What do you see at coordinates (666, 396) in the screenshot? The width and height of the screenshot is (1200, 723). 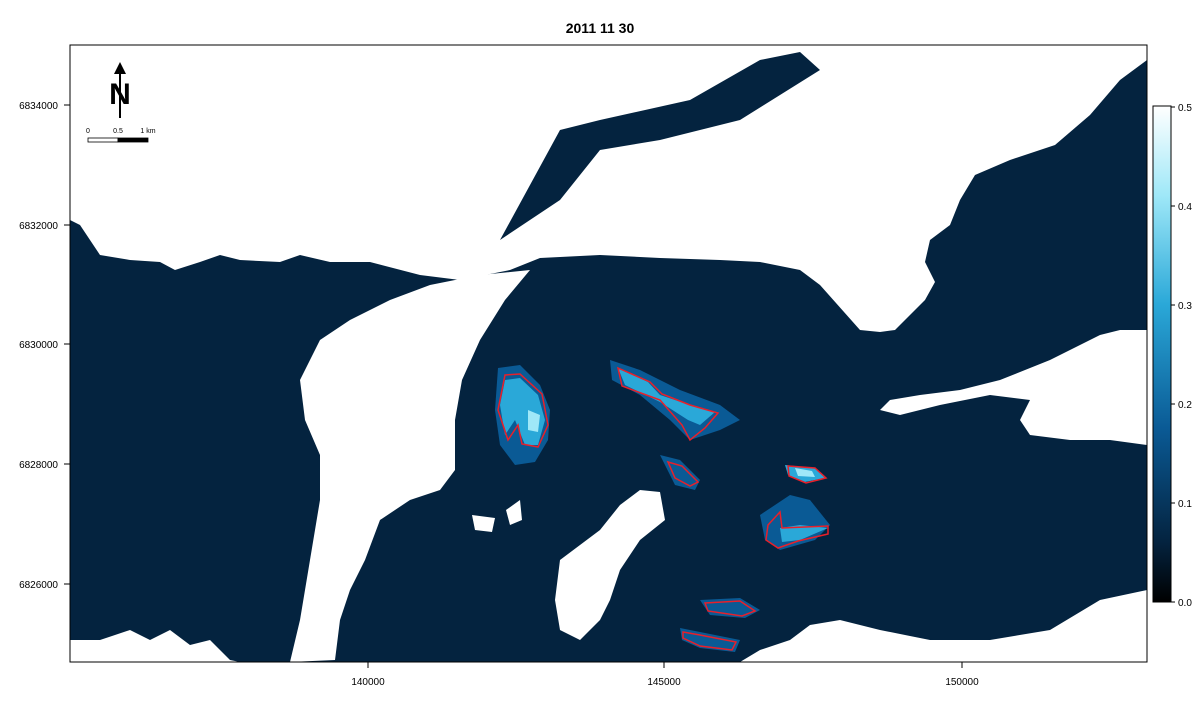 I see `hotspot-center-core` at bounding box center [666, 396].